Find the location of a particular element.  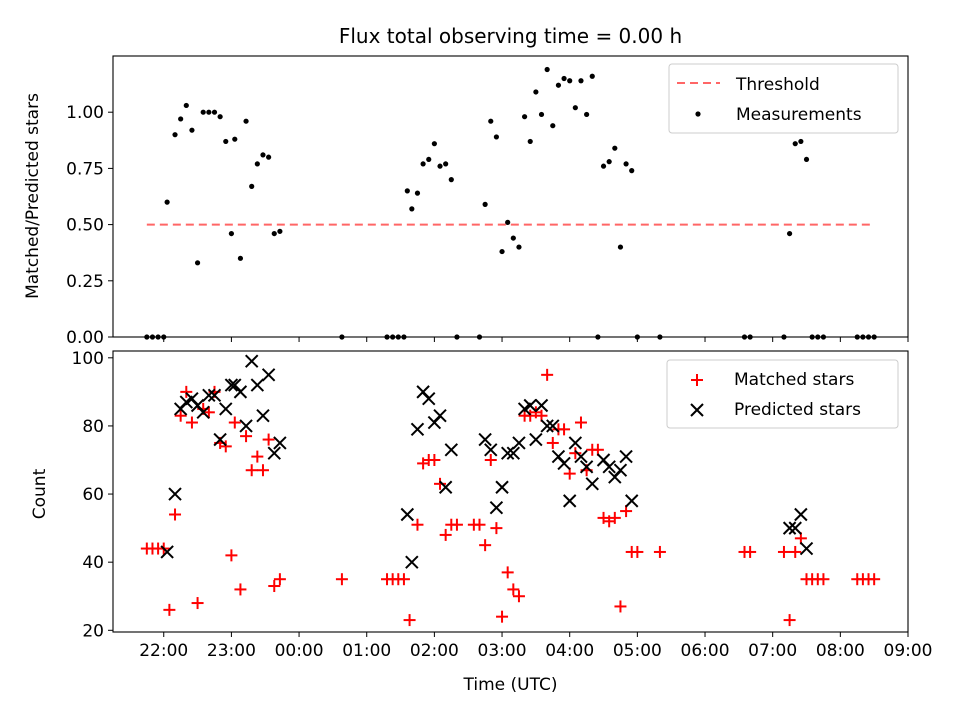

bottom-y-tick-label: 40 is located at coordinates (93, 563).